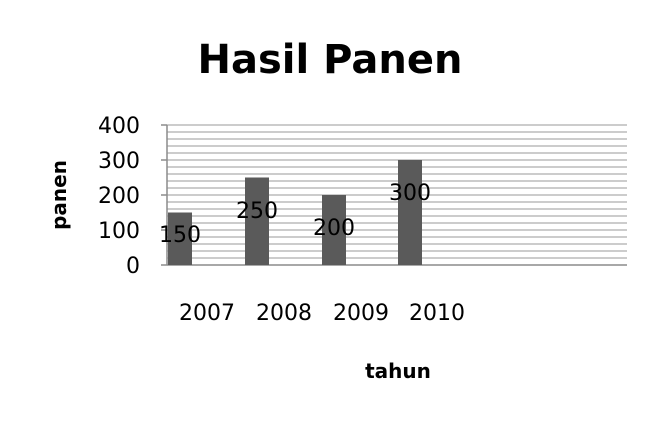 The image size is (659, 422). I want to click on y-tick-label: 100, so click(119, 231).